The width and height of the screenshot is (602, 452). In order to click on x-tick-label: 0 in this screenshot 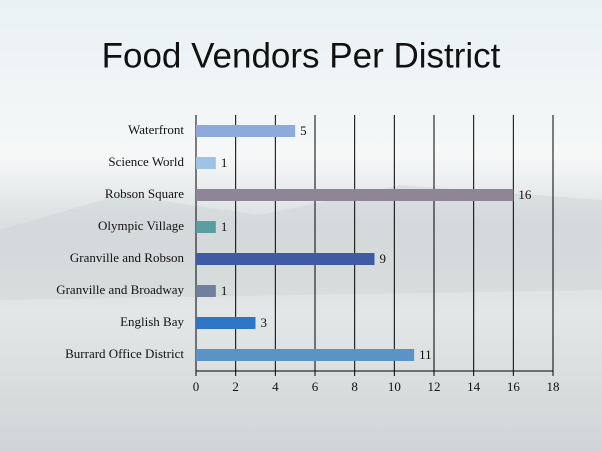, I will do `click(196, 386)`.